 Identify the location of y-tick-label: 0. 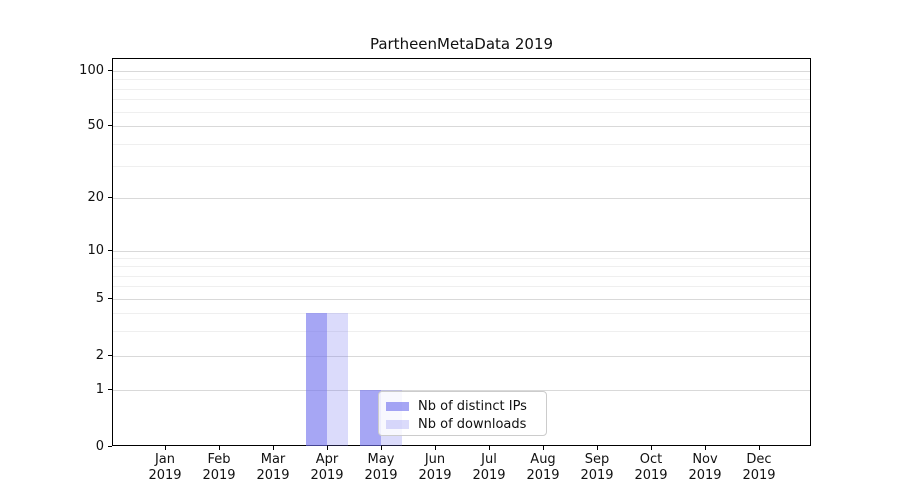
(99, 446).